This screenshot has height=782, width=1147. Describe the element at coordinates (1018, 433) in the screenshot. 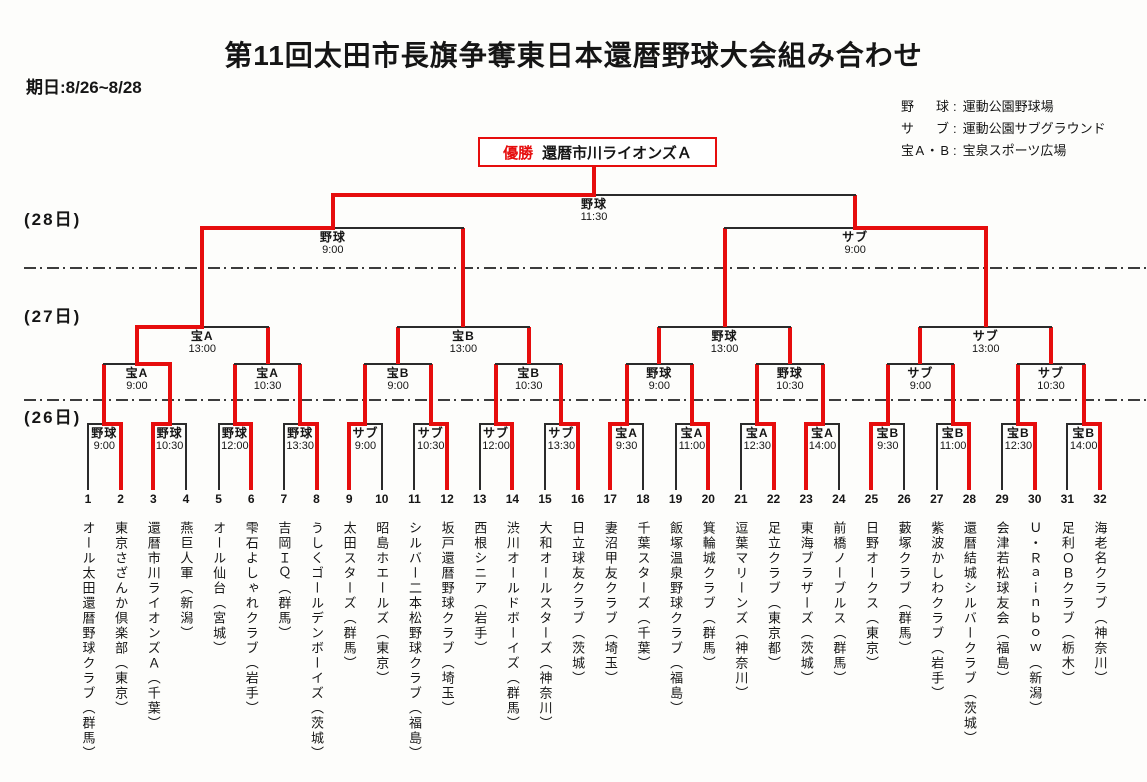

I see `match-venue: 宝B` at that location.